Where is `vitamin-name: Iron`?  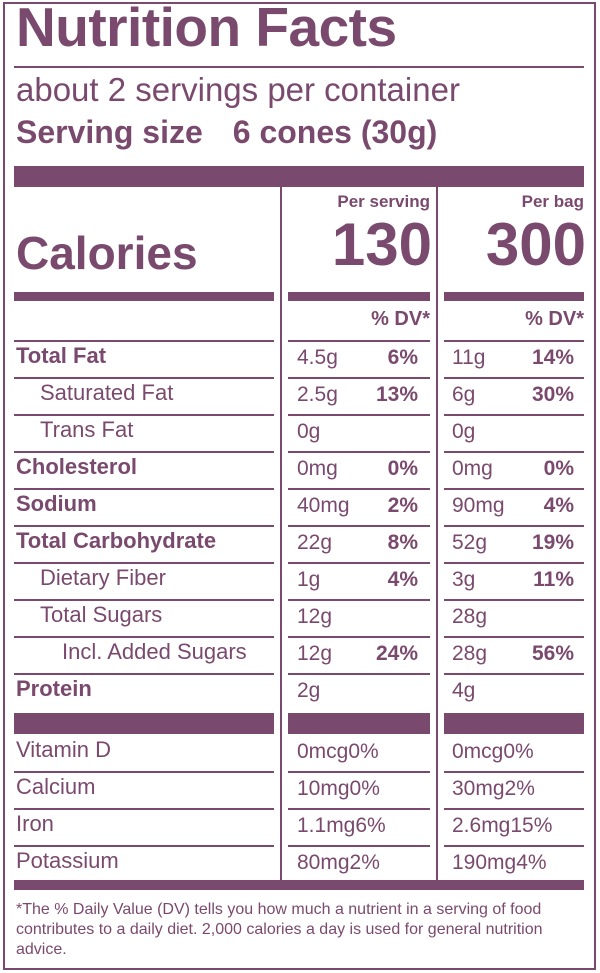
vitamin-name: Iron is located at coordinates (35, 823).